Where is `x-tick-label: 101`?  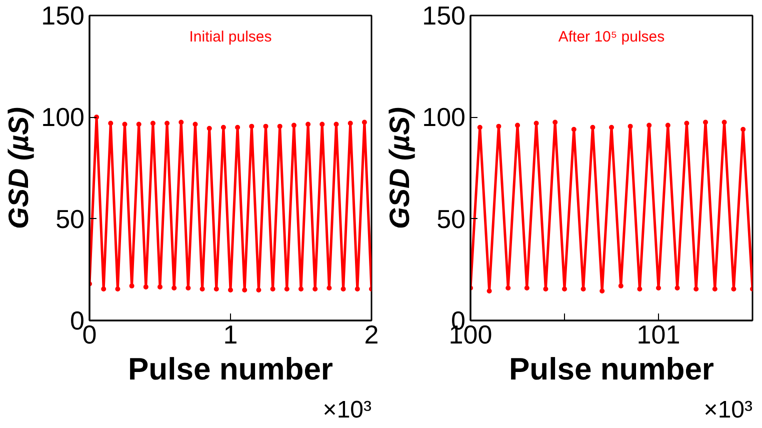
x-tick-label: 101 is located at coordinates (658, 335).